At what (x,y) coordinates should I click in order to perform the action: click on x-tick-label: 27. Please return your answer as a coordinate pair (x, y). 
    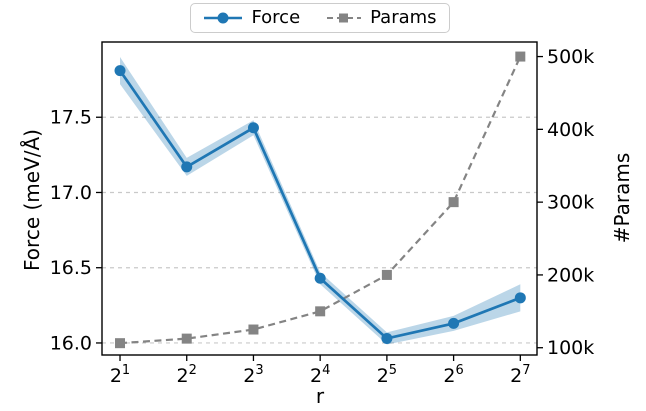
    Looking at the image, I should click on (520, 375).